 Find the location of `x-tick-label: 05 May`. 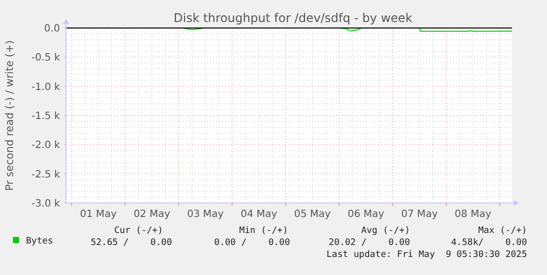

x-tick-label: 05 May is located at coordinates (312, 214).